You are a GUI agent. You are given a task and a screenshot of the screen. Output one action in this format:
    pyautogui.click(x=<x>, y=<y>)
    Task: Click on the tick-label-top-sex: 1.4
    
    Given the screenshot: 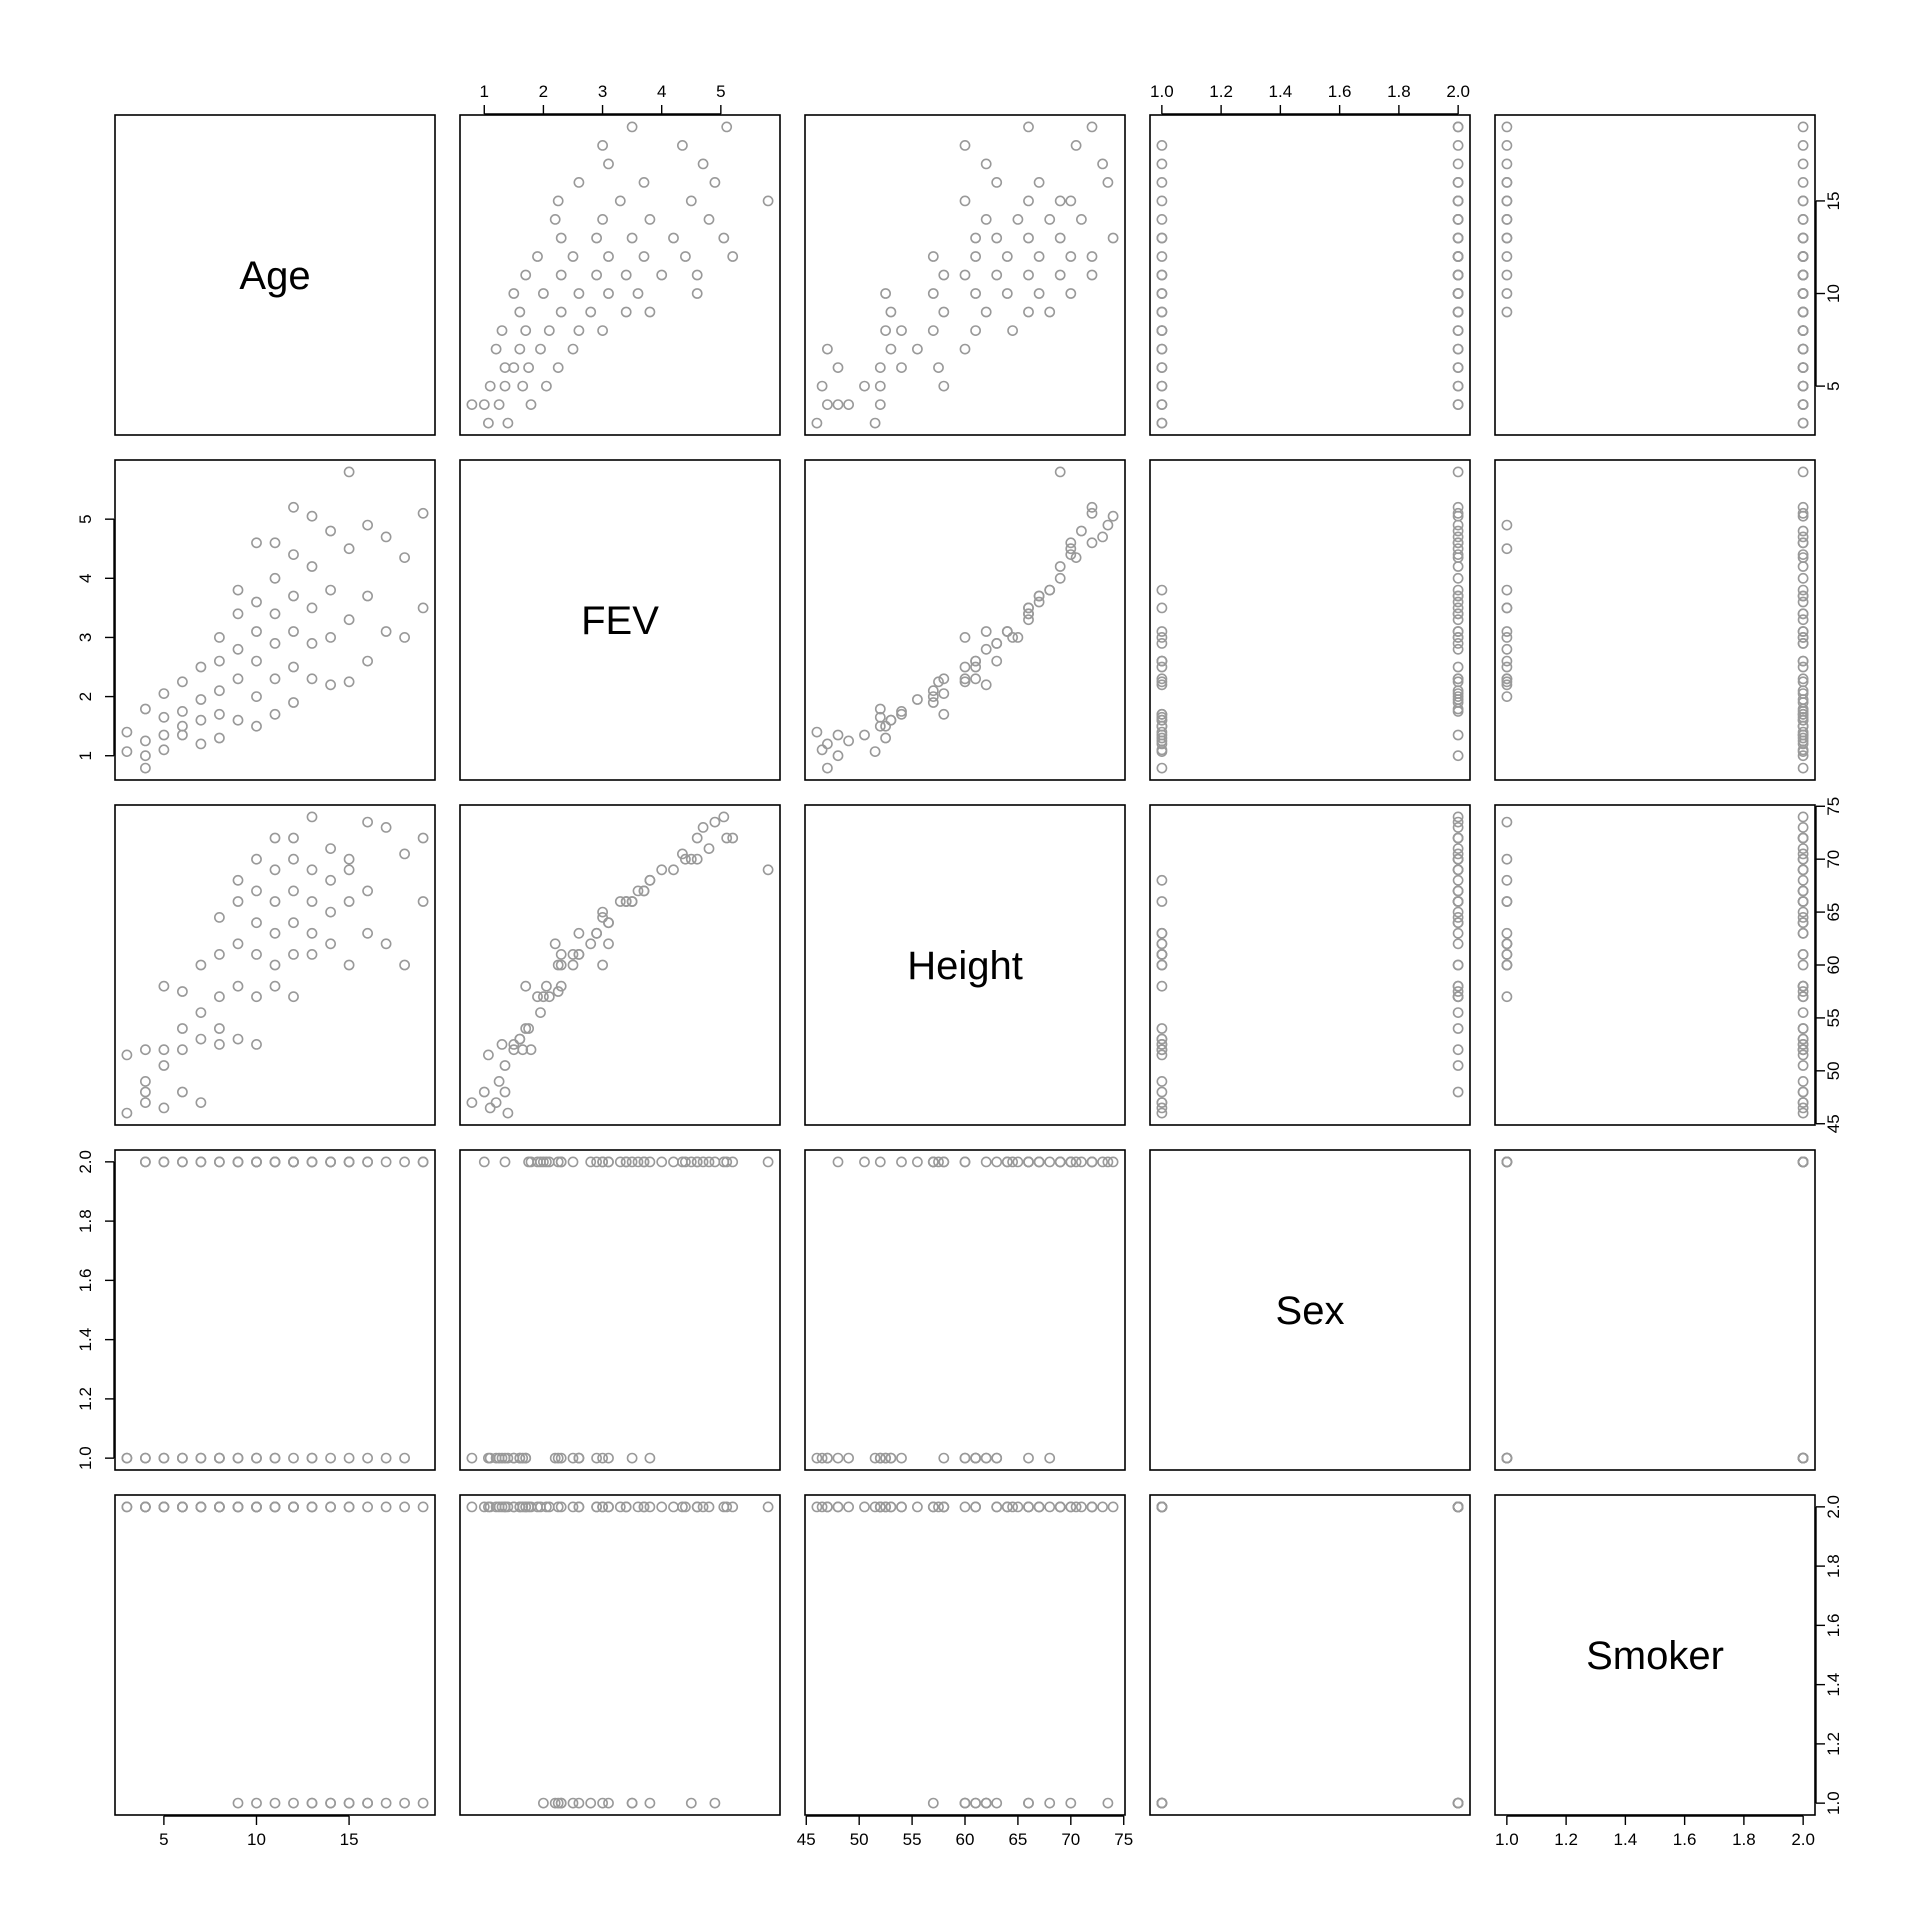 What is the action you would take?
    pyautogui.click(x=1281, y=91)
    